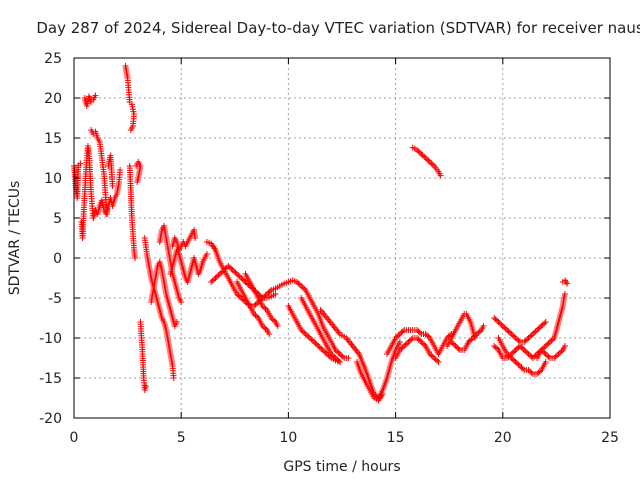 Image resolution: width=640 pixels, height=480 pixels. I want to click on y-tick-label: 20, so click(53, 99).